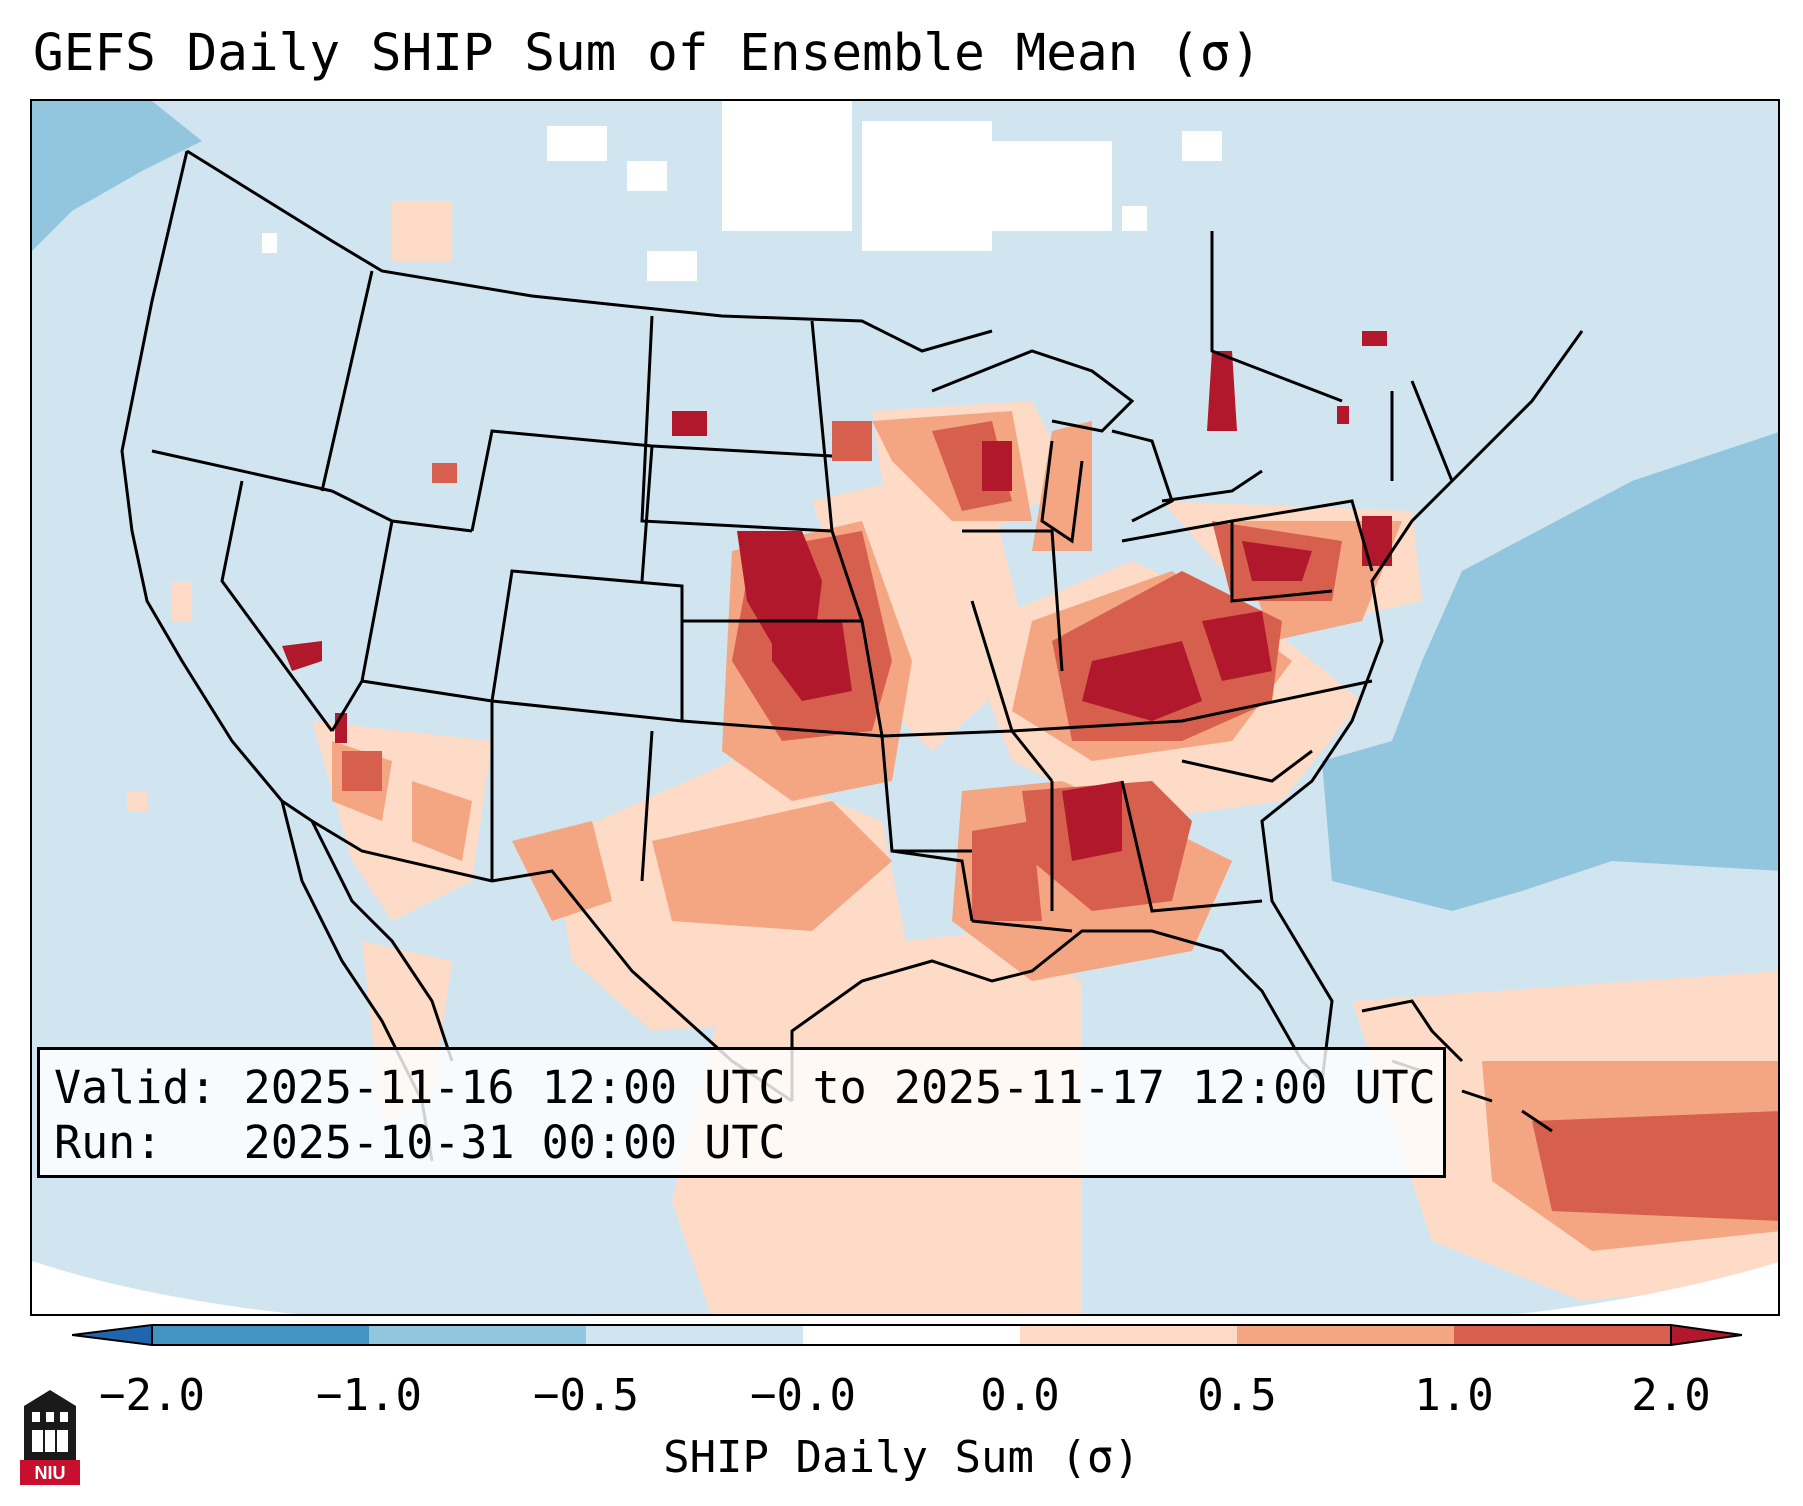  What do you see at coordinates (647, 53) in the screenshot?
I see `page-title: GEFS Daily SHIP Sum of Ensemble Mean (σ)` at bounding box center [647, 53].